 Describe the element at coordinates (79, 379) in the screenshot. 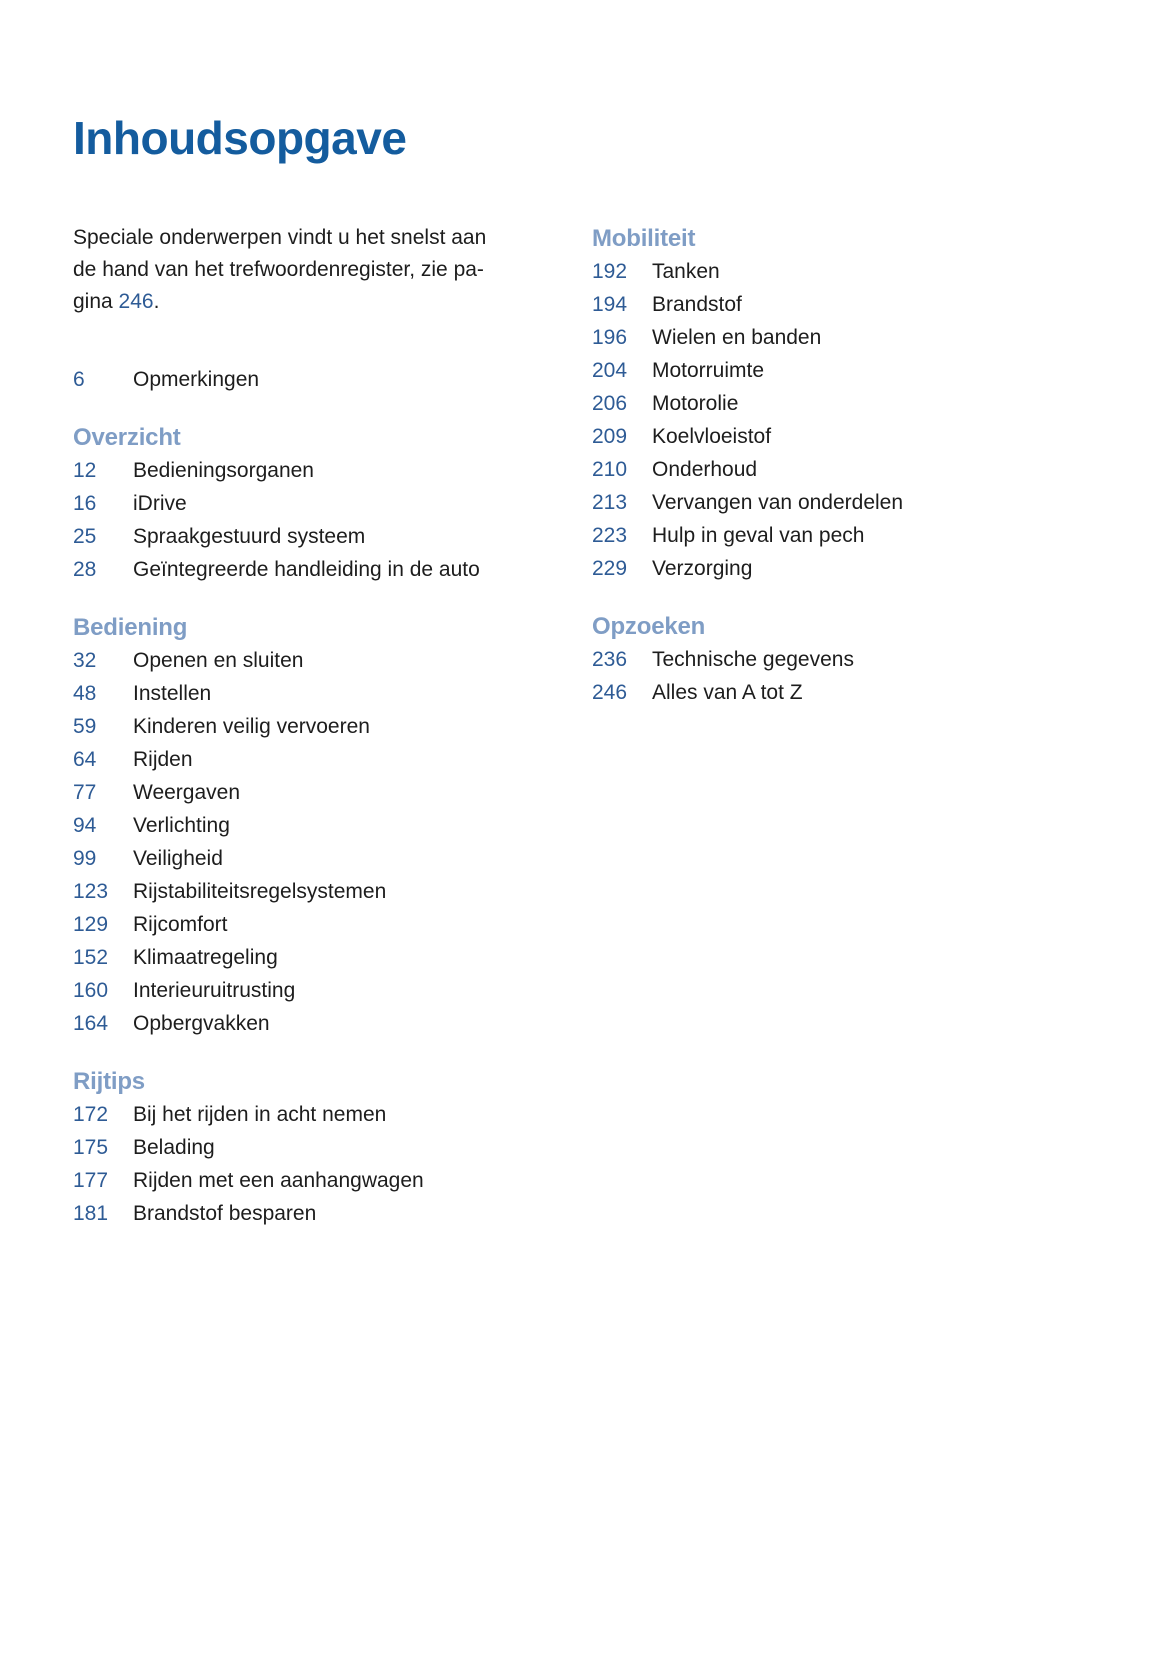

I see `toc-entry-page-number: 6` at that location.